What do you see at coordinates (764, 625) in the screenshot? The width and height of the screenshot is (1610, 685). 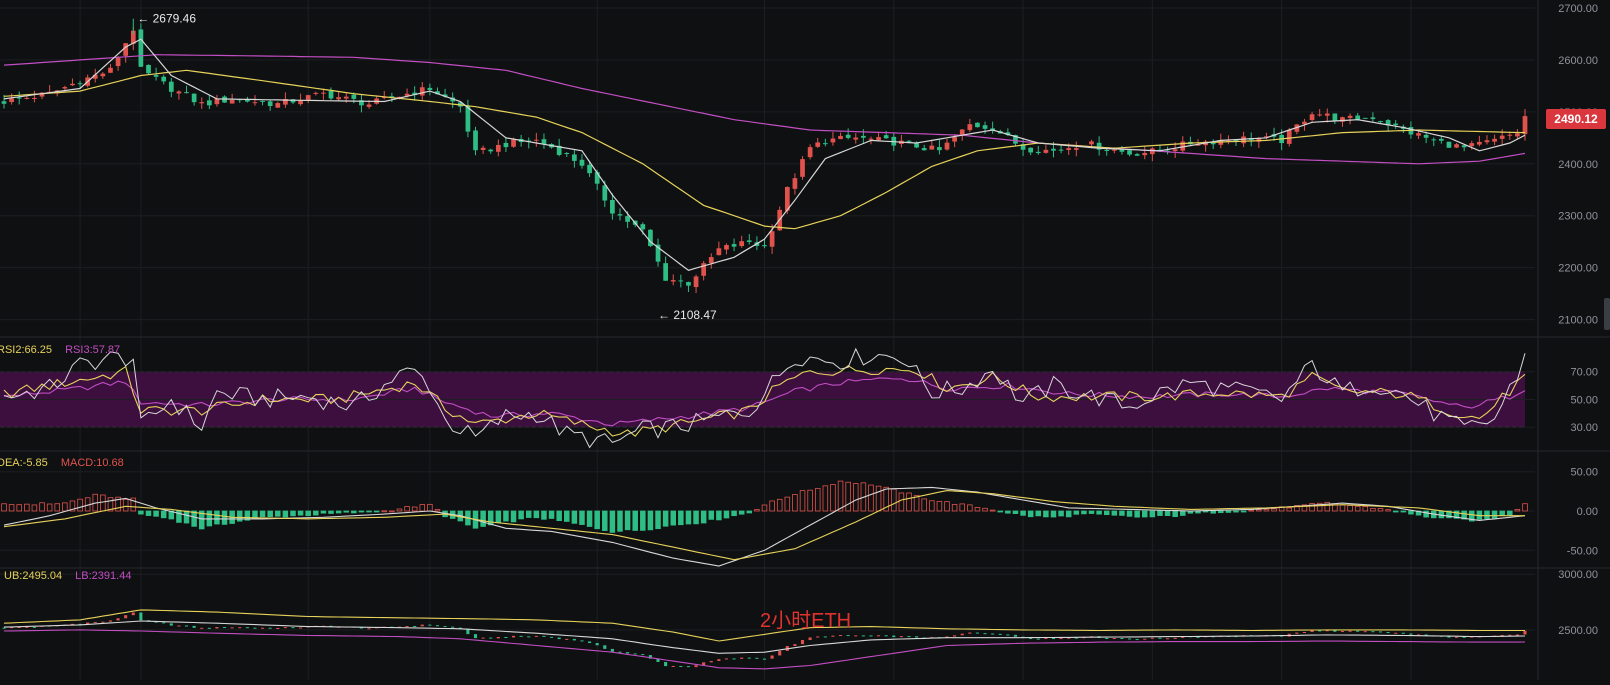 I see `boll-ub-line` at bounding box center [764, 625].